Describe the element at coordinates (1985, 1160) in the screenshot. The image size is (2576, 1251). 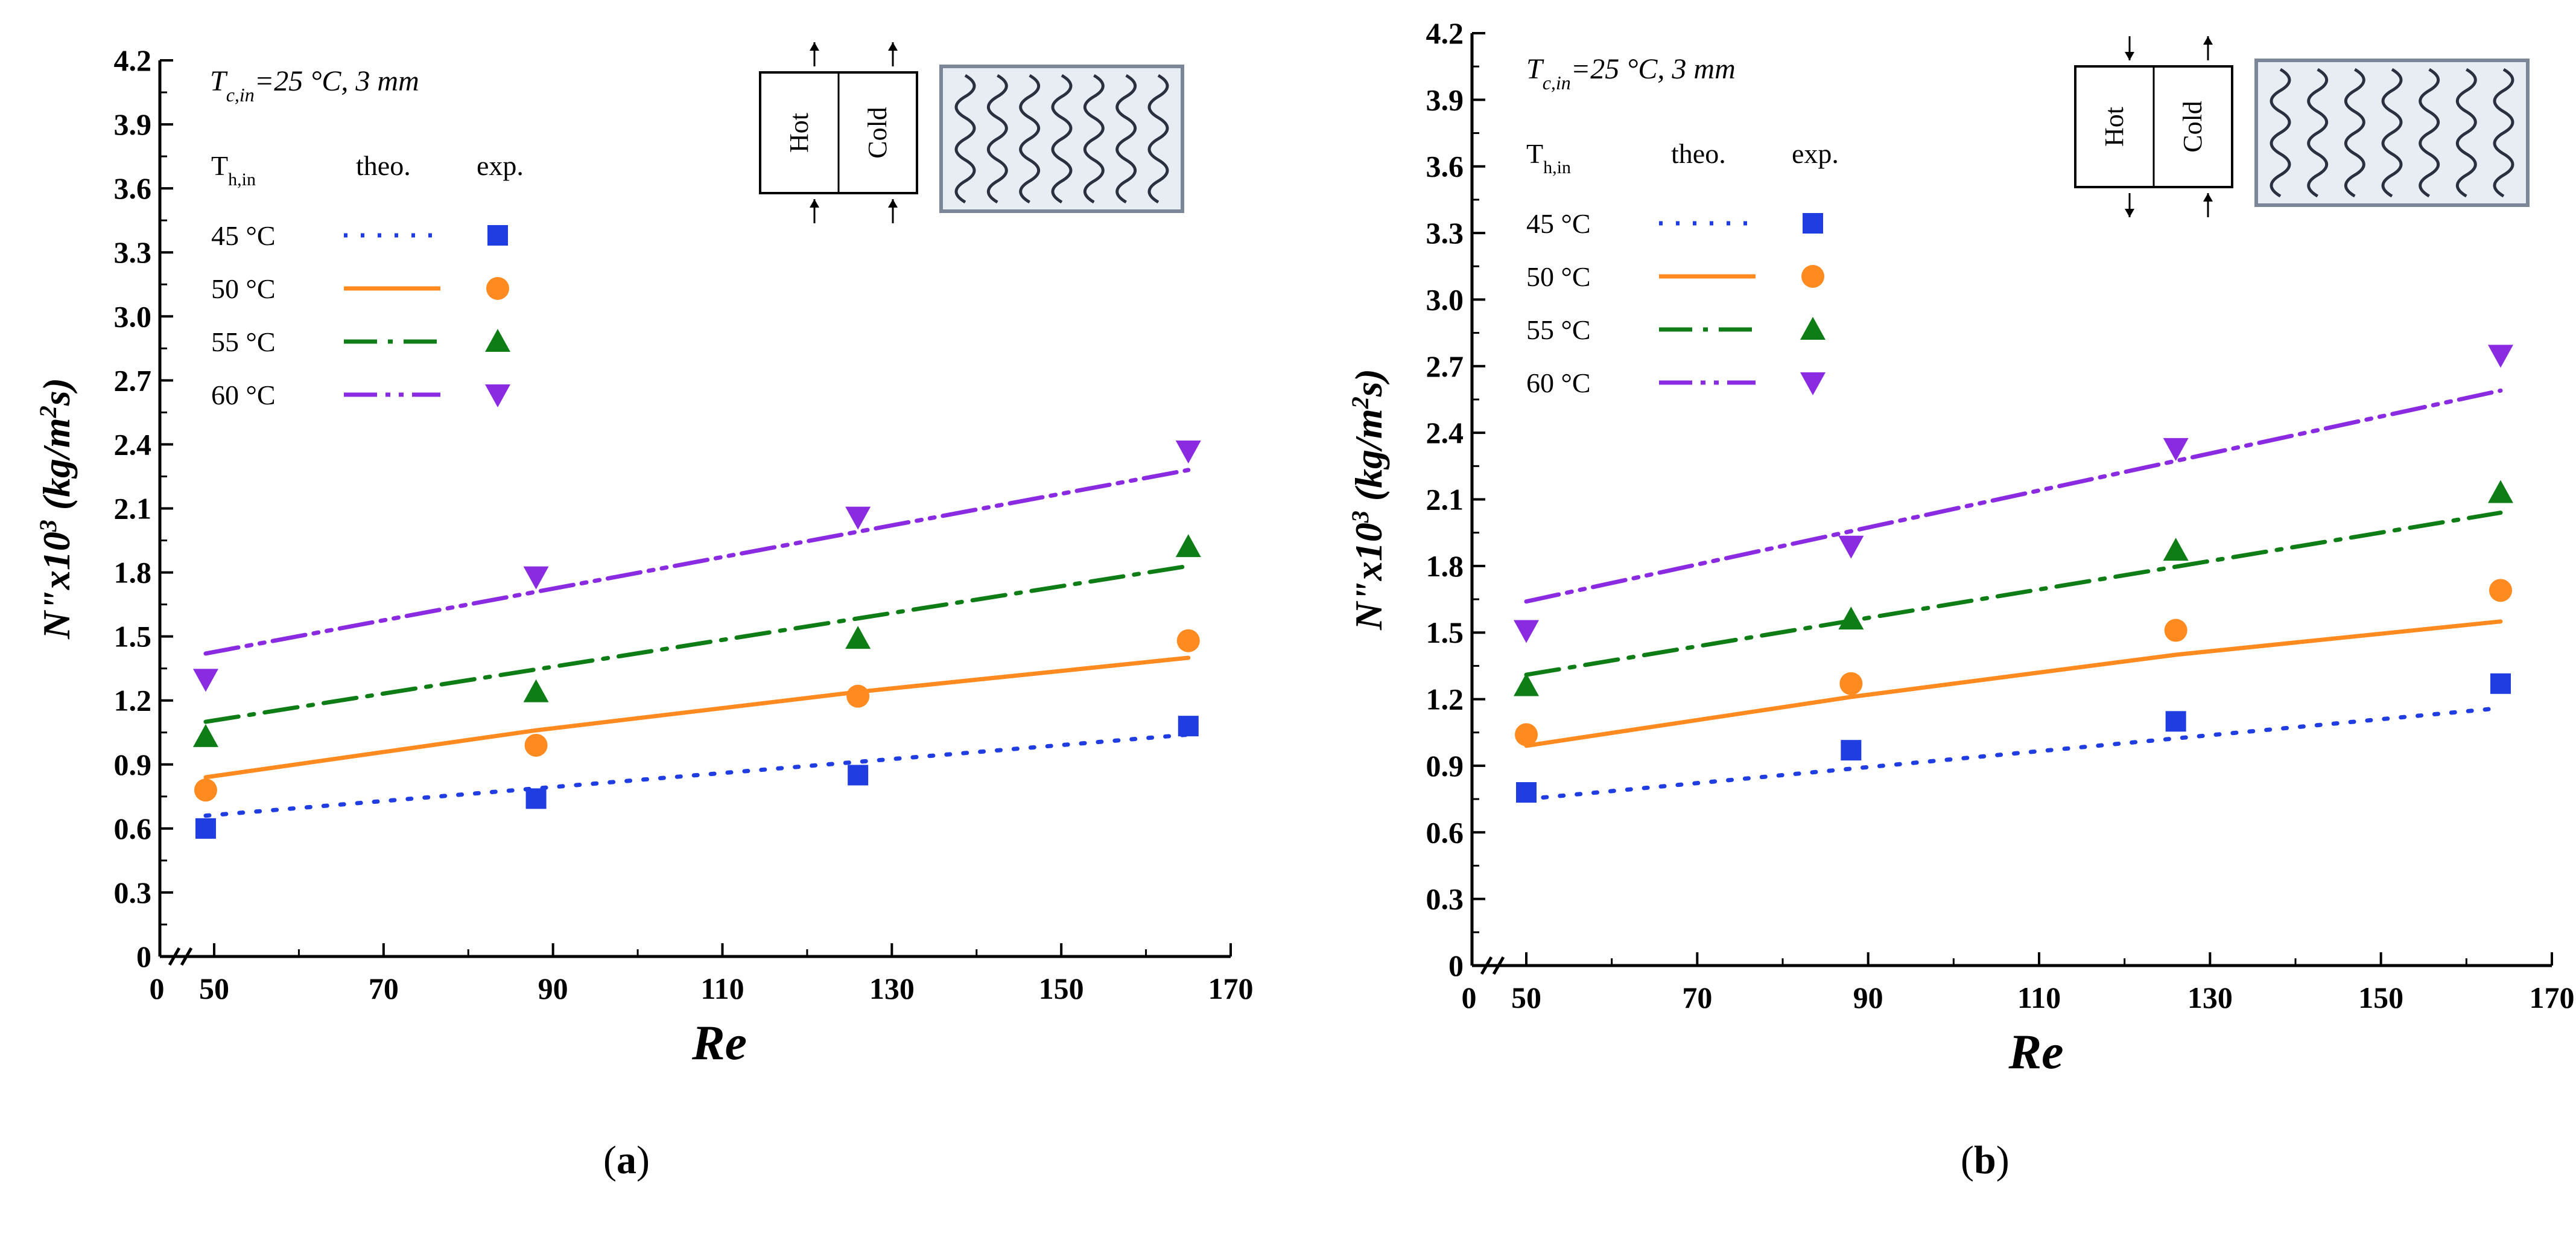
I see `caption-b: (b)` at that location.